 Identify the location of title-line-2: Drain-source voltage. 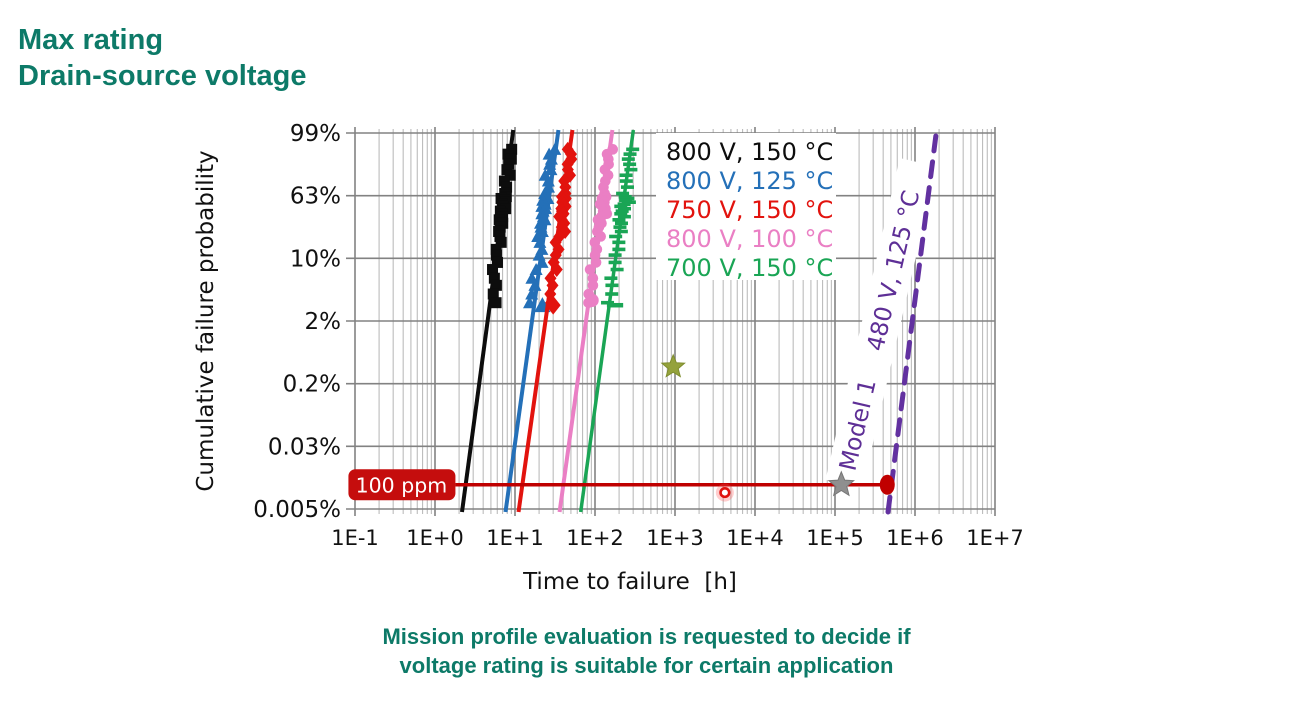
(162, 76).